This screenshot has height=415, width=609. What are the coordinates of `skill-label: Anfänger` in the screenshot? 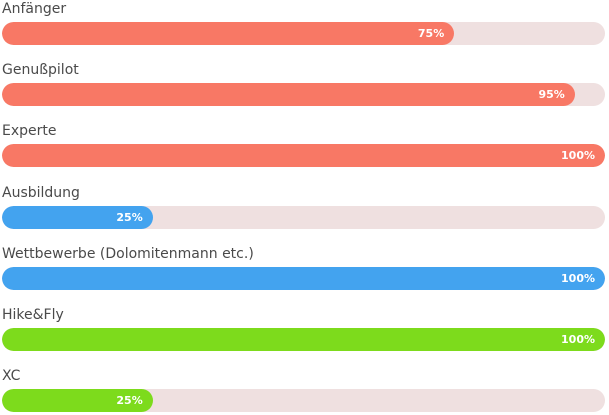 It's located at (34, 9).